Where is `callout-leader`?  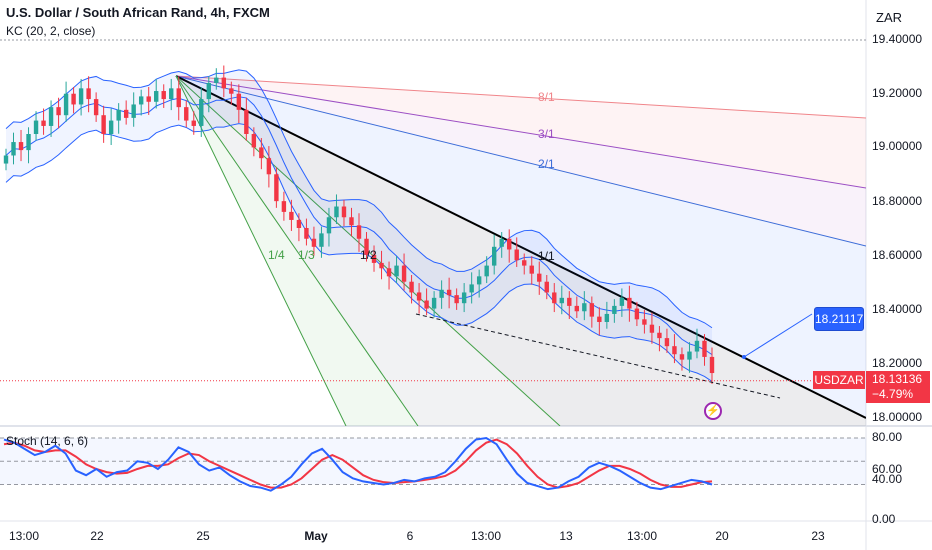
callout-leader is located at coordinates (778, 335).